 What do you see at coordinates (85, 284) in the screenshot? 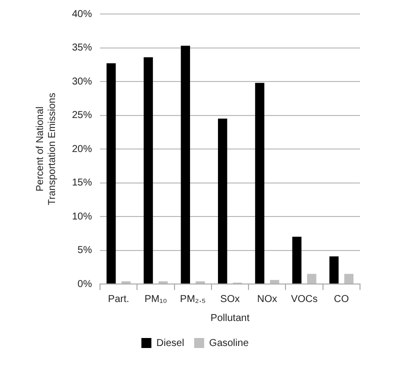
I see `y-tick-label: 0%` at bounding box center [85, 284].